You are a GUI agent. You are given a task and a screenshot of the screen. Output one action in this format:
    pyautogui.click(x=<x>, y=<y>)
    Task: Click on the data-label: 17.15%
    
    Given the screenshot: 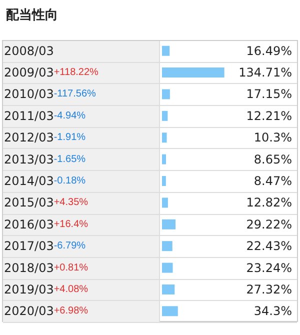 What is the action you would take?
    pyautogui.click(x=269, y=94)
    